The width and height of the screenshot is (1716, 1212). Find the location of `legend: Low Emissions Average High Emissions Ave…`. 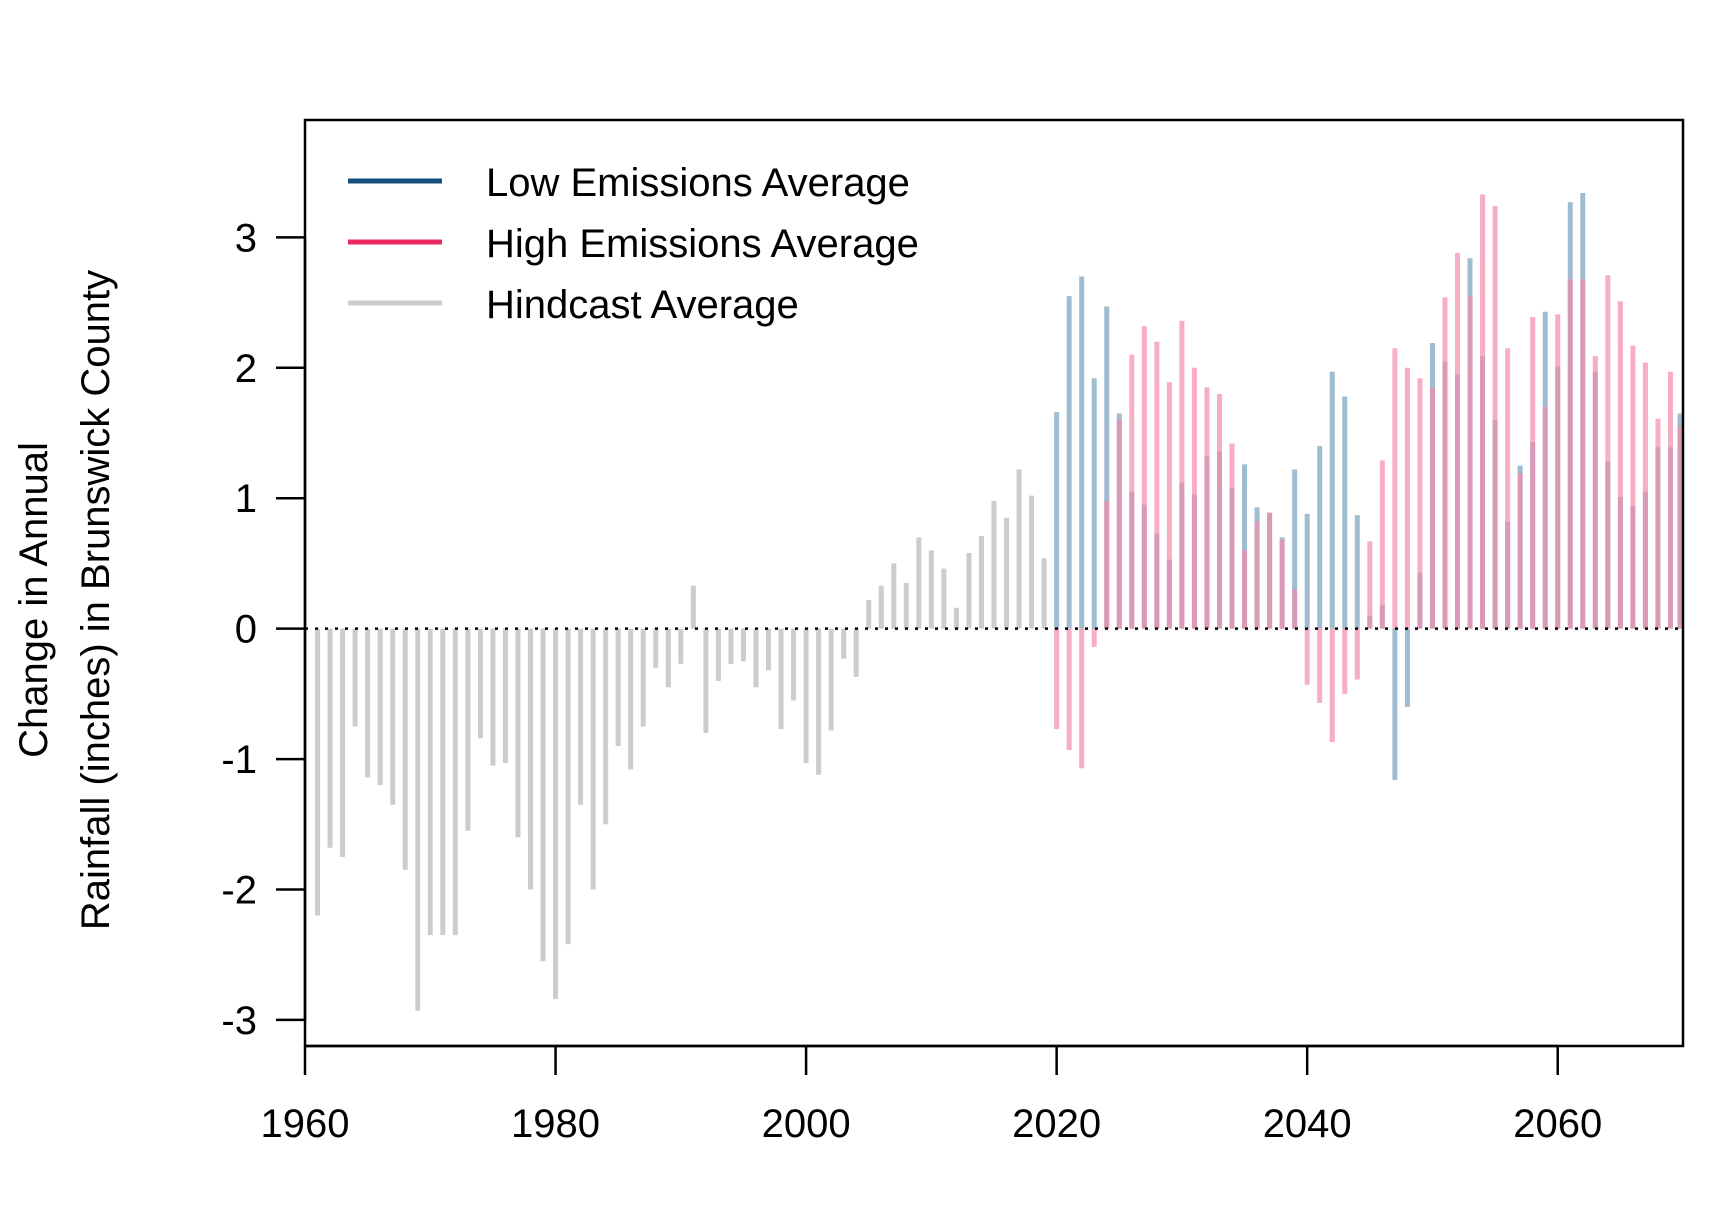

legend: Low Emissions Average High Emissions Ave… is located at coordinates (633, 244).